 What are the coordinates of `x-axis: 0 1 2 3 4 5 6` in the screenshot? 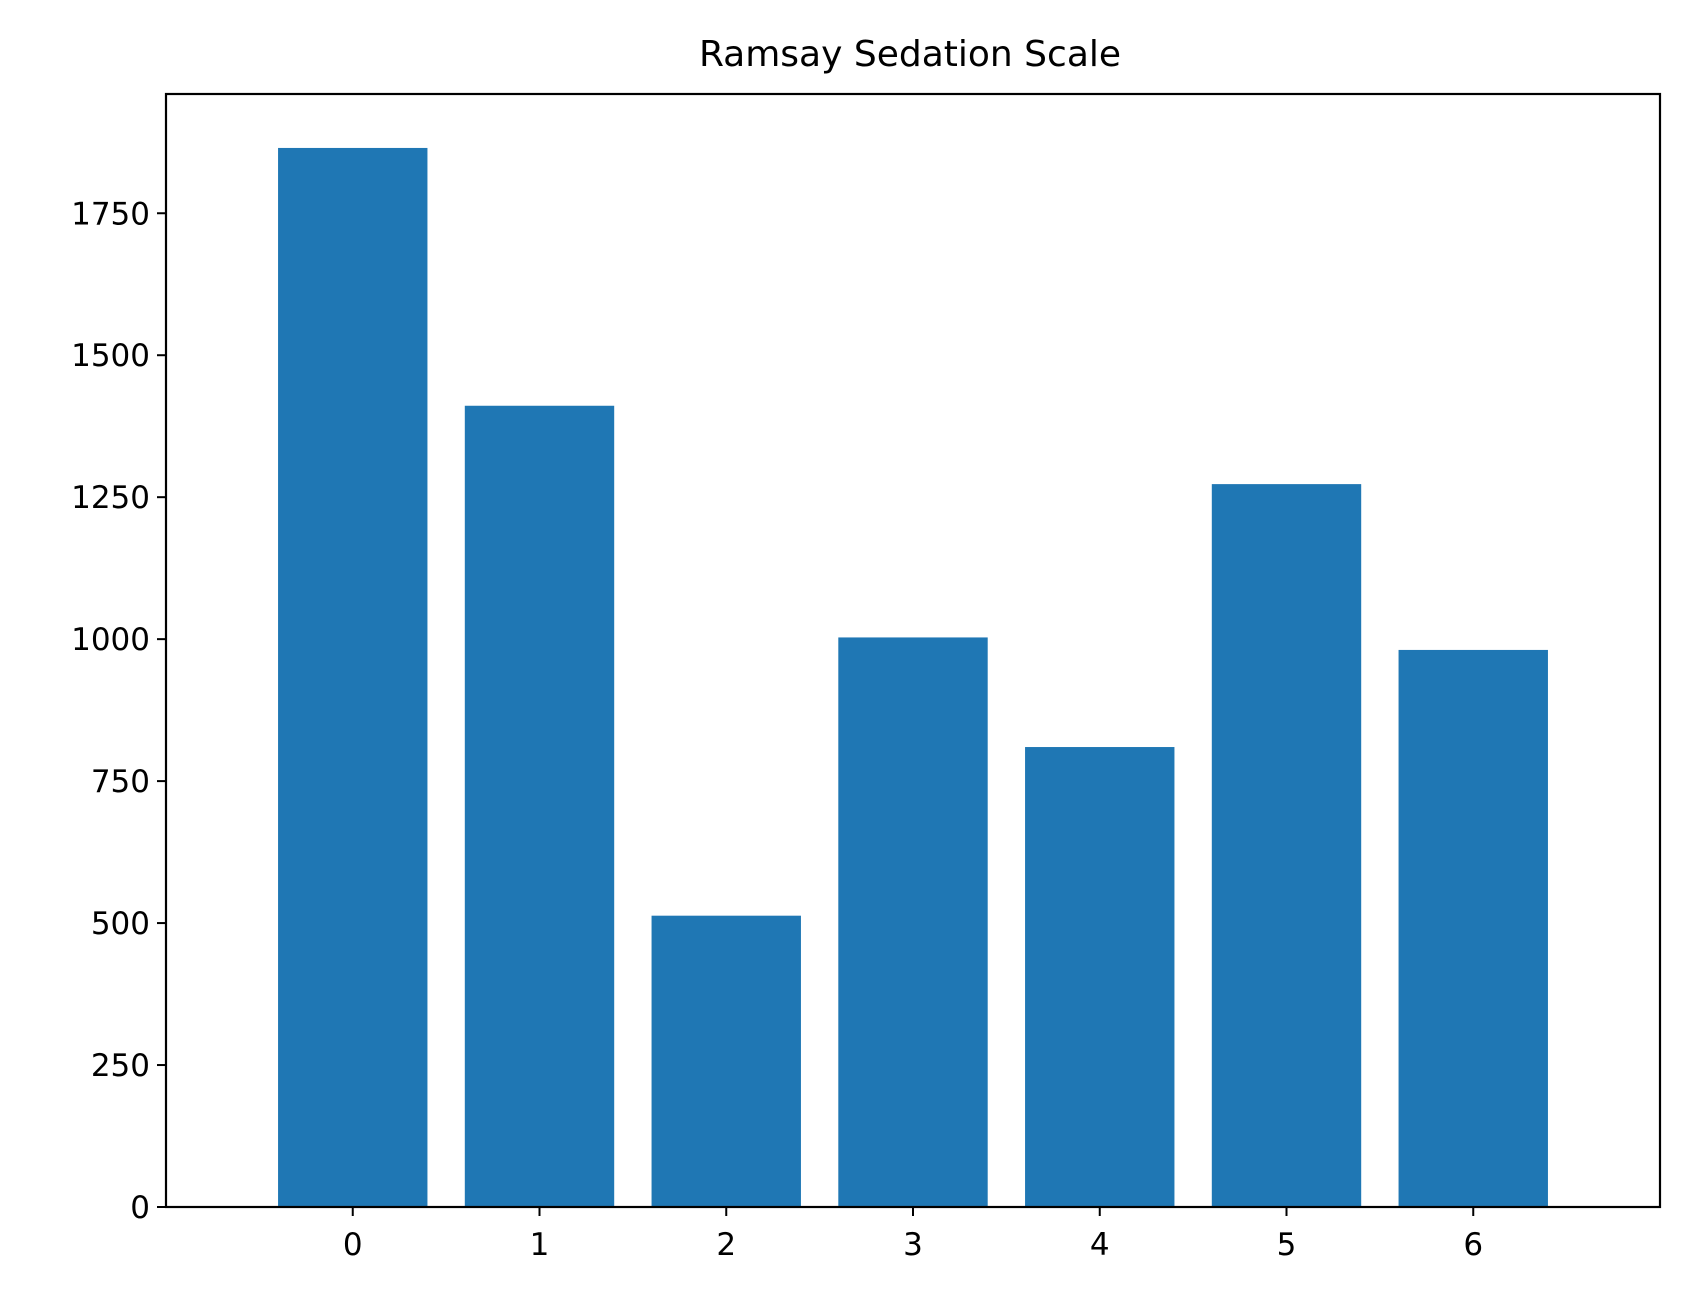 It's located at (913, 1235).